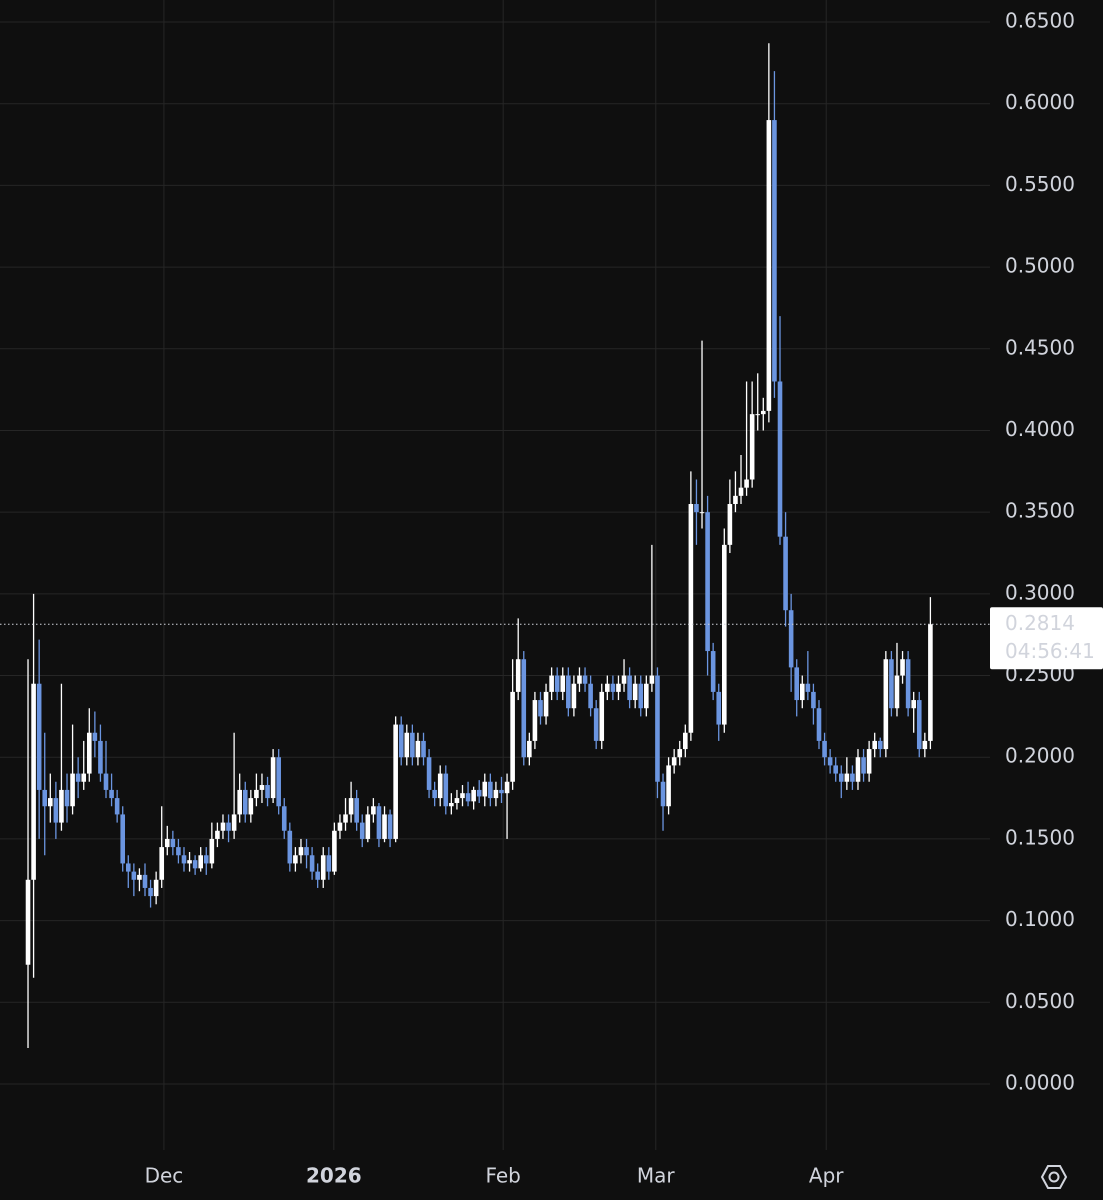 This screenshot has width=1103, height=1200. Describe the element at coordinates (1040, 102) in the screenshot. I see `y-tick-label: 0.6000` at that location.